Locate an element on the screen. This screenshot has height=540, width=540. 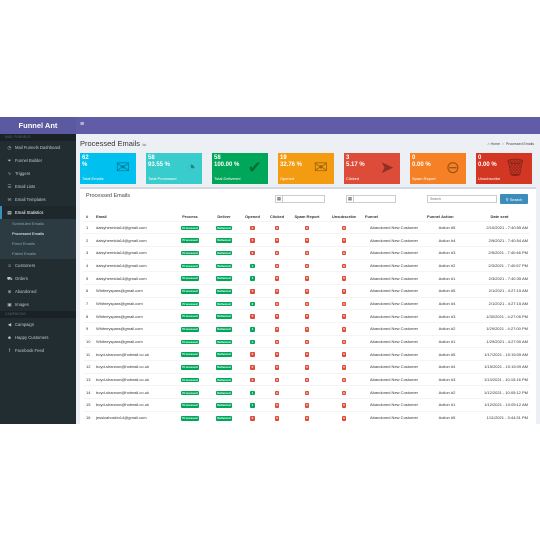
stat-percent: 93.55 % is located at coordinates (159, 165).